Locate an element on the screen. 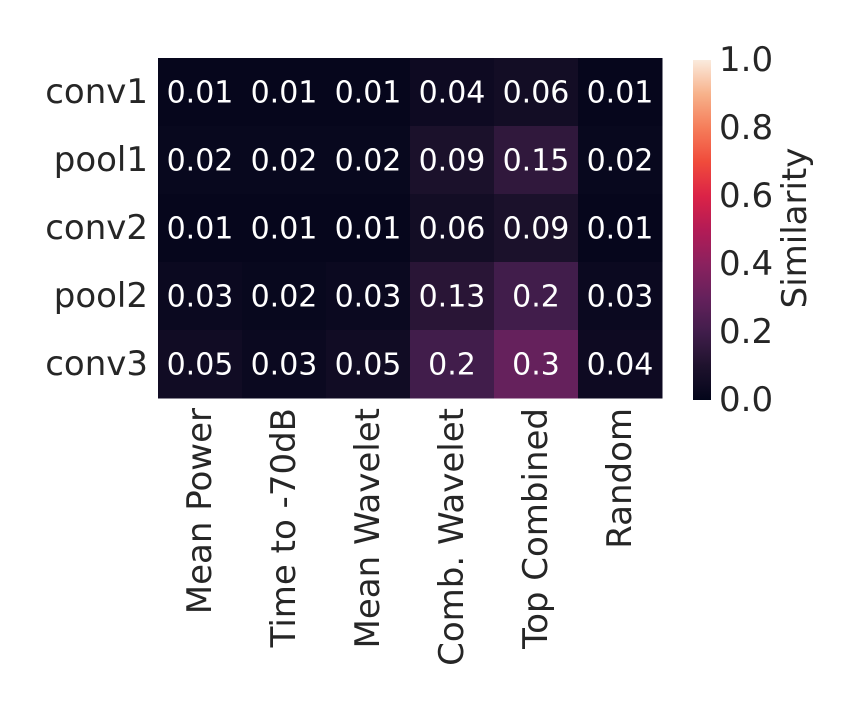 This screenshot has height=720, width=864. y-tick-label: pool1 is located at coordinates (101, 160).